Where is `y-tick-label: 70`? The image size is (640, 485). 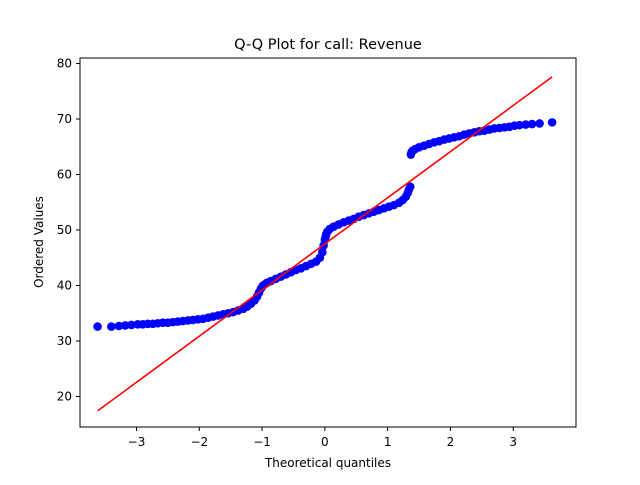
y-tick-label: 70 is located at coordinates (64, 119).